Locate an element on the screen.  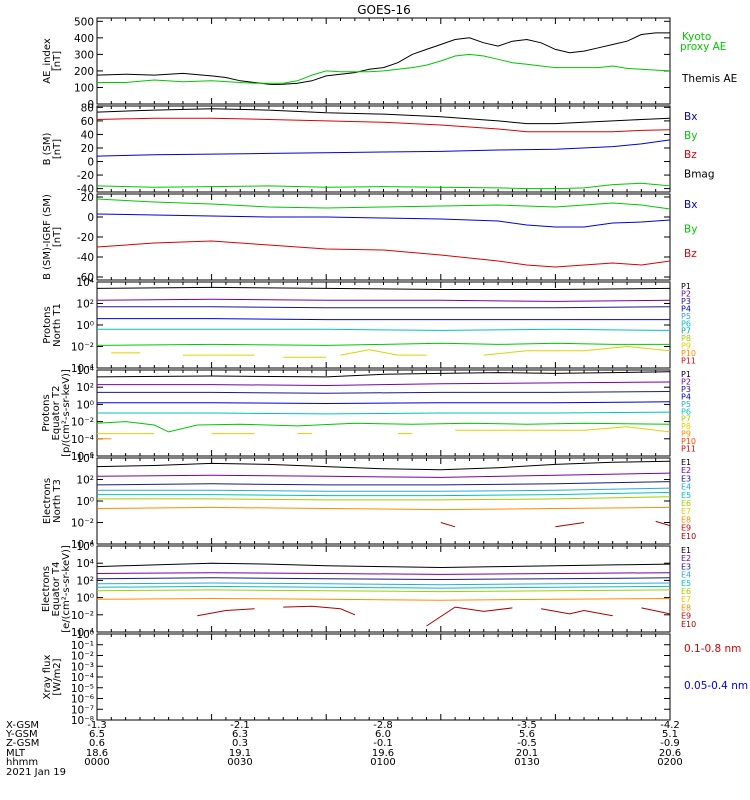
legend-item: Kyoto is located at coordinates (696, 37).